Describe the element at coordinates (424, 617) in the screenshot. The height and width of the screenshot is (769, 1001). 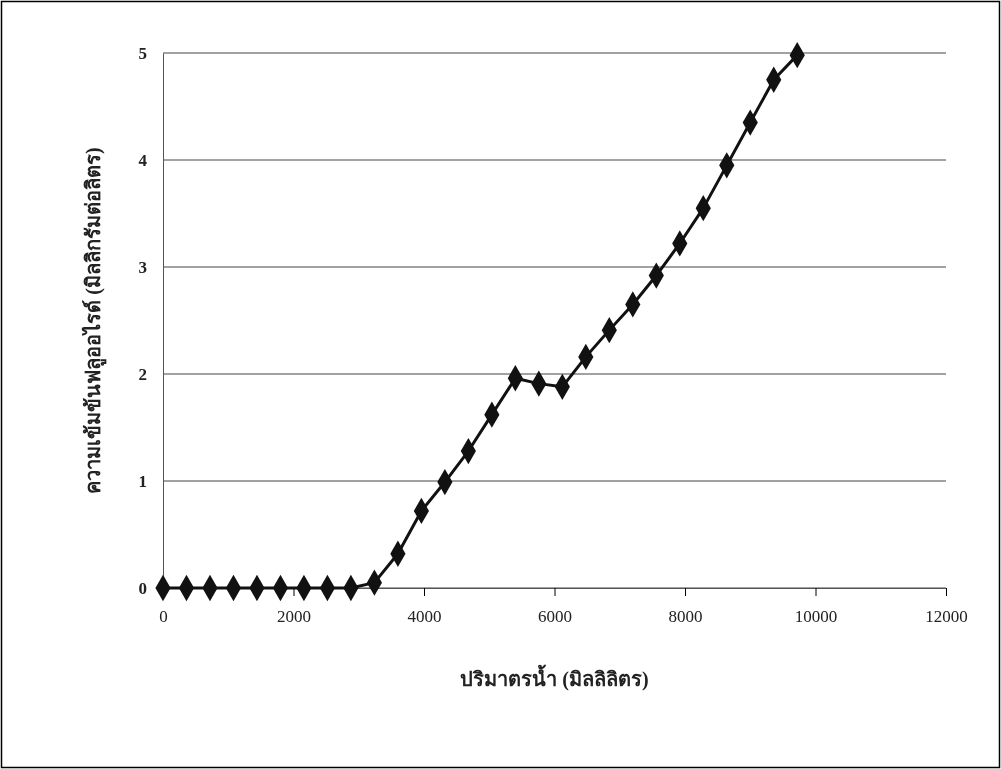
I see `x-tick-label: 4000` at that location.